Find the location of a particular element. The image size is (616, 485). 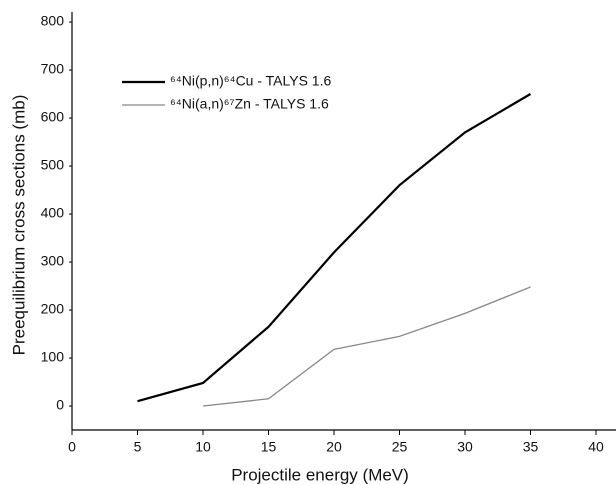

y-tick-label: 300 is located at coordinates (53, 261).